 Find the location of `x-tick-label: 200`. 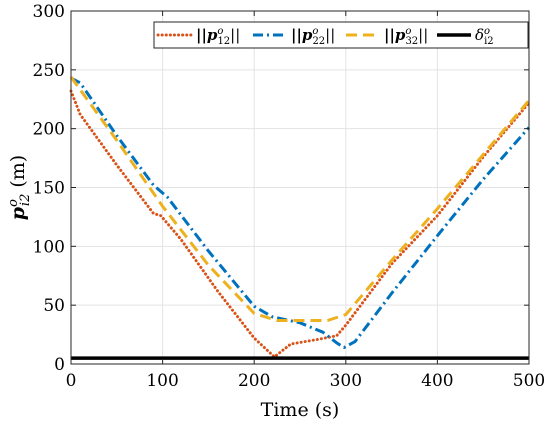

x-tick-label: 200 is located at coordinates (254, 381).